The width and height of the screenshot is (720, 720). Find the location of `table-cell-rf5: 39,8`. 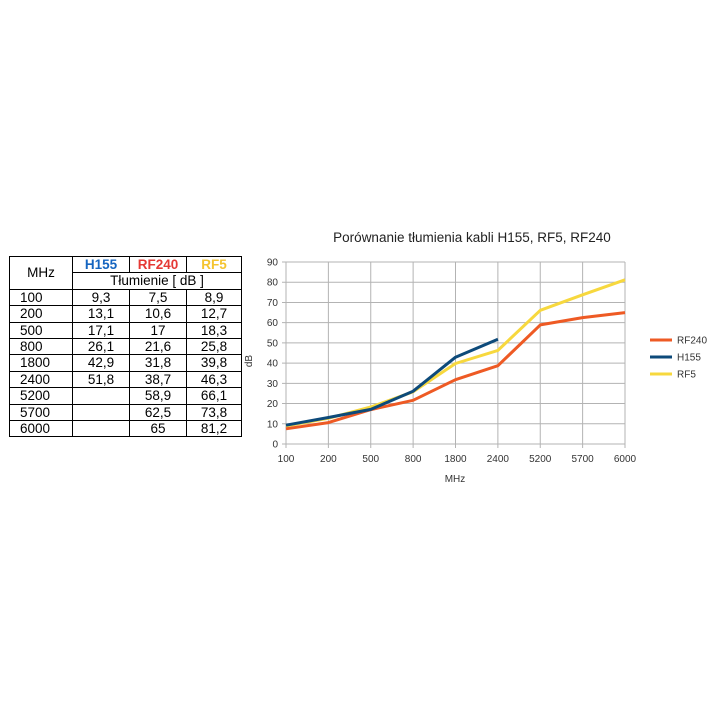

table-cell-rf5: 39,8 is located at coordinates (214, 363).